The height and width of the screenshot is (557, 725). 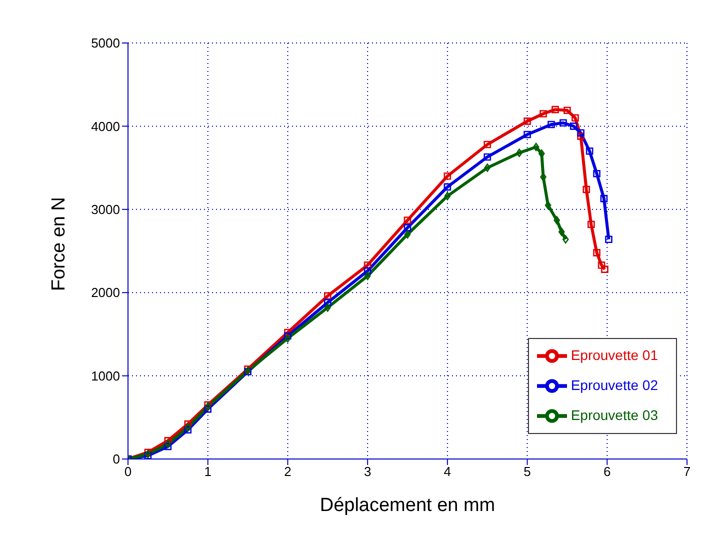 What do you see at coordinates (408, 505) in the screenshot?
I see `x-axis-title: Déplacement en mm` at bounding box center [408, 505].